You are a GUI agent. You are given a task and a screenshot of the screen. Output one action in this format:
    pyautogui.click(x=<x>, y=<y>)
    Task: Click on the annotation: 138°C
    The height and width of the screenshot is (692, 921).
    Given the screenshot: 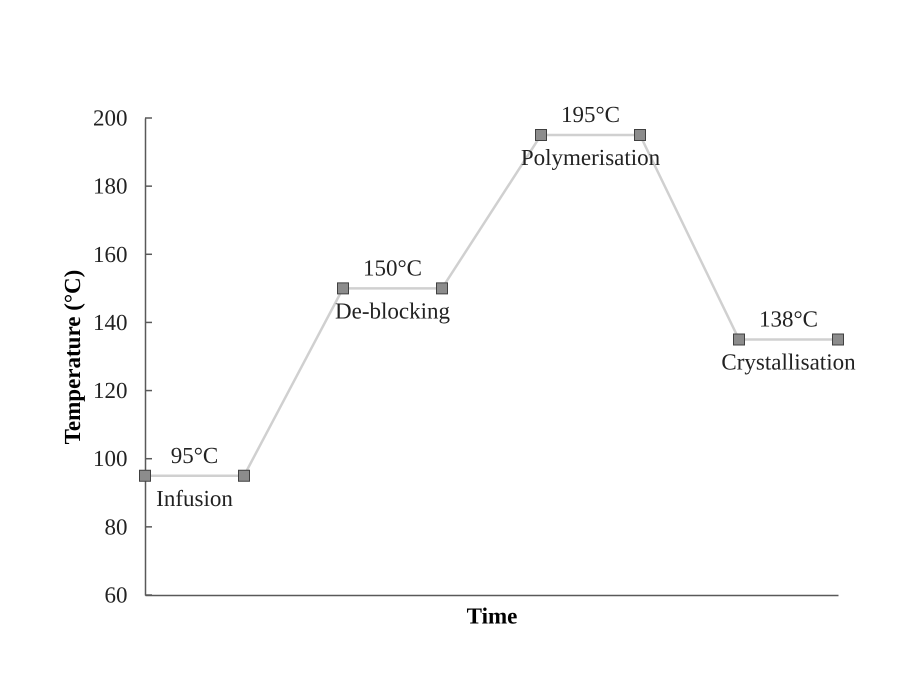 What is the action you would take?
    pyautogui.click(x=788, y=319)
    